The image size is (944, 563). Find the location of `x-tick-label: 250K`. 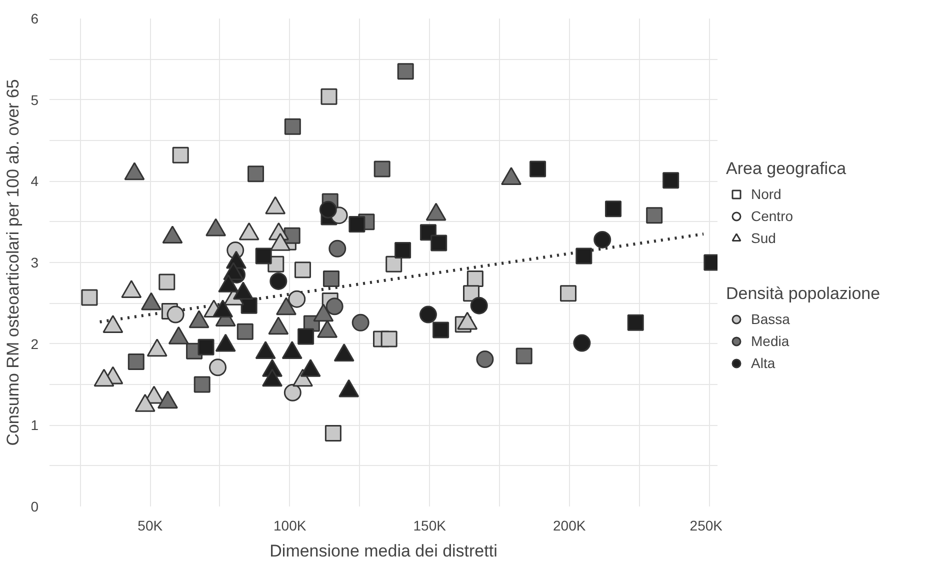

x-tick-label: 250K is located at coordinates (707, 526).